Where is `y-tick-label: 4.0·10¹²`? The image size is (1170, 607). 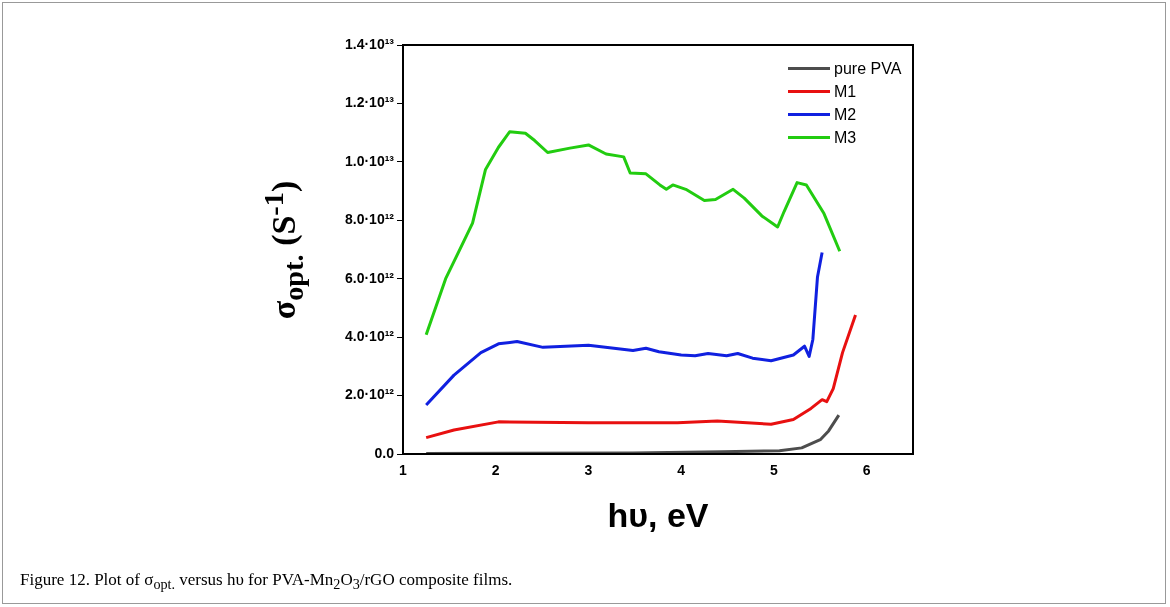 y-tick-label: 4.0·10¹² is located at coordinates (369, 336).